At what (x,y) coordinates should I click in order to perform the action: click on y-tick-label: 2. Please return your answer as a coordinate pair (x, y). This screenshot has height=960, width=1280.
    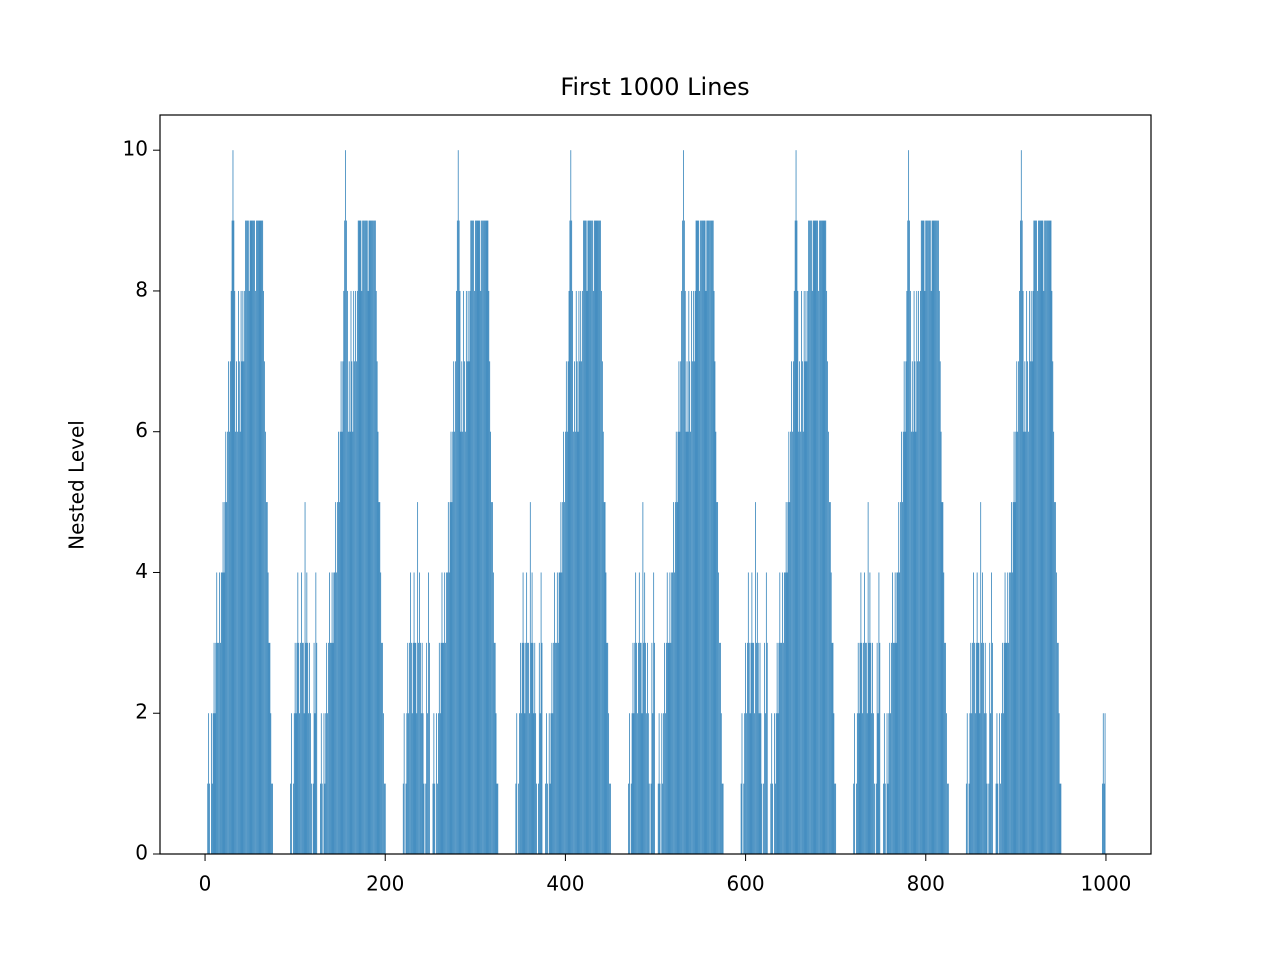
    Looking at the image, I should click on (141, 712).